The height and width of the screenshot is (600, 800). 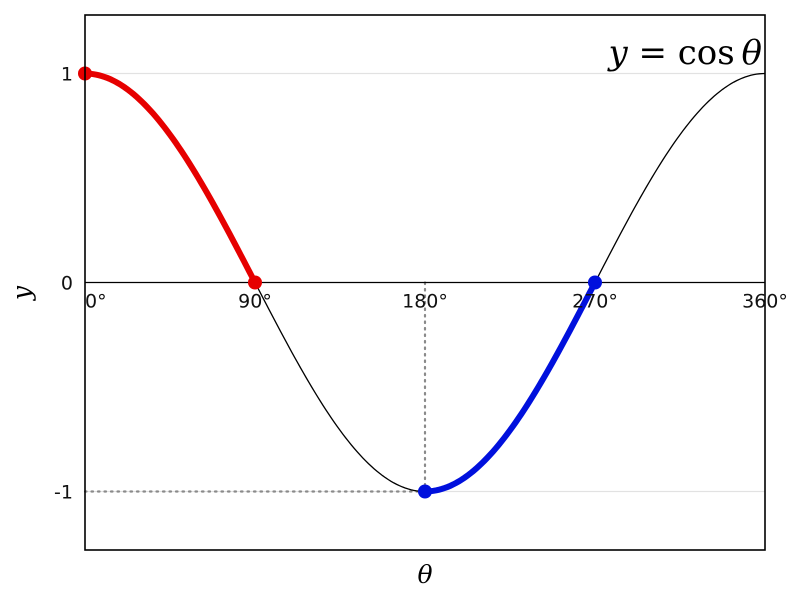 I want to click on x-tick-label: 180°, so click(x=425, y=302).